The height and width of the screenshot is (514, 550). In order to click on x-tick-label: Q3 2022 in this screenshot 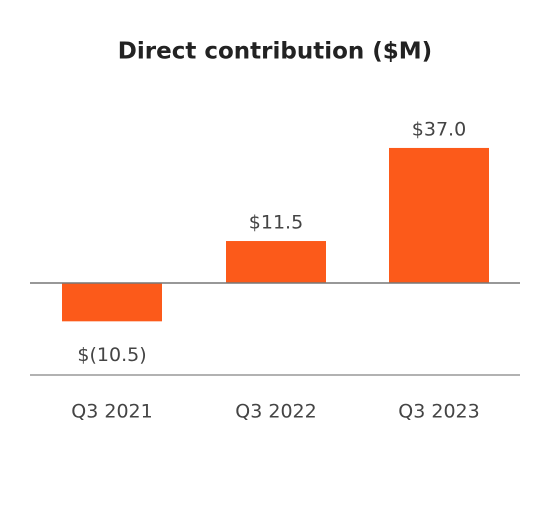, I will do `click(275, 412)`.